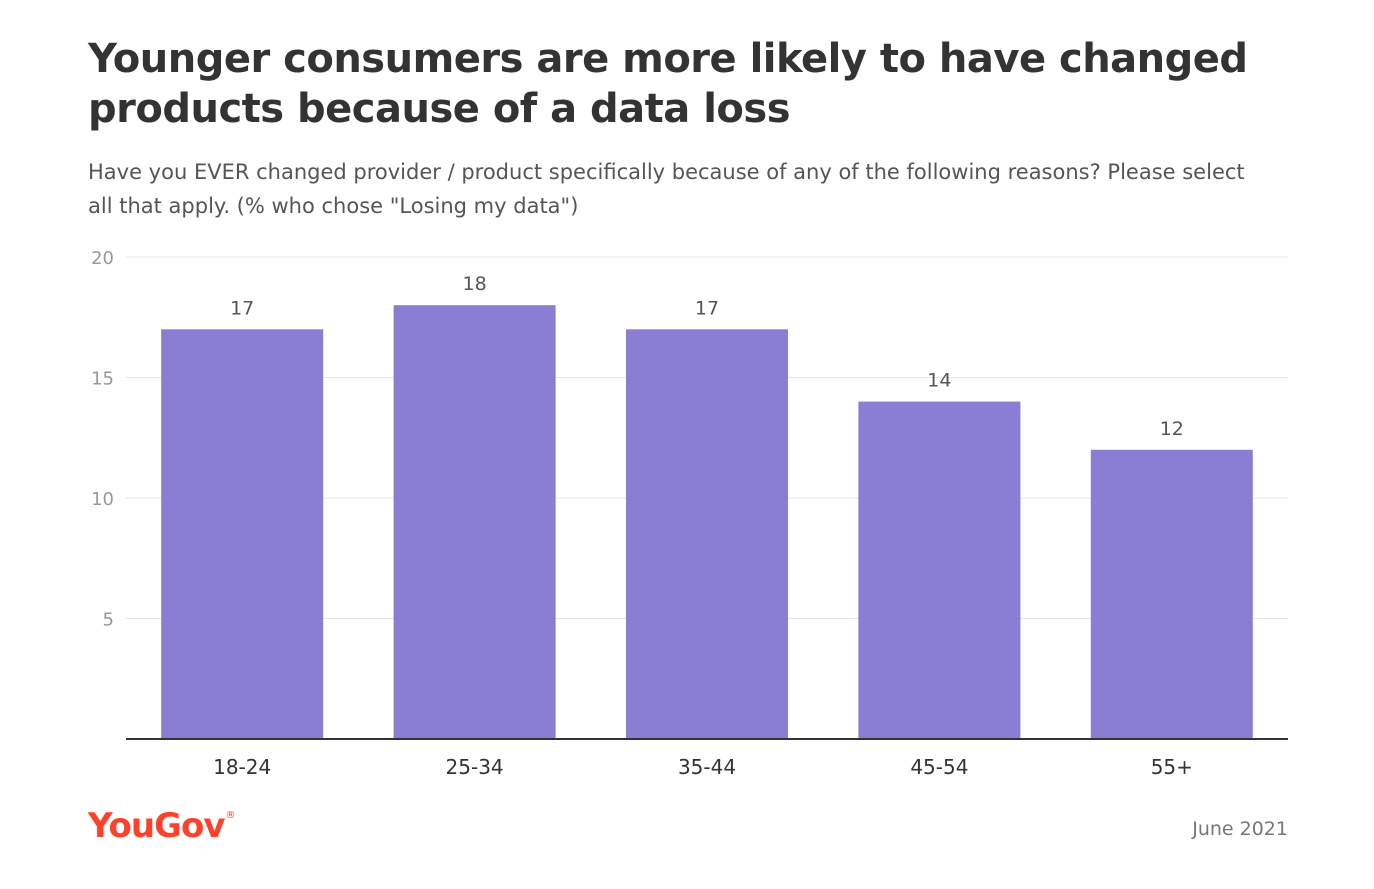 This screenshot has height=889, width=1374. What do you see at coordinates (939, 381) in the screenshot?
I see `data-label: 14` at bounding box center [939, 381].